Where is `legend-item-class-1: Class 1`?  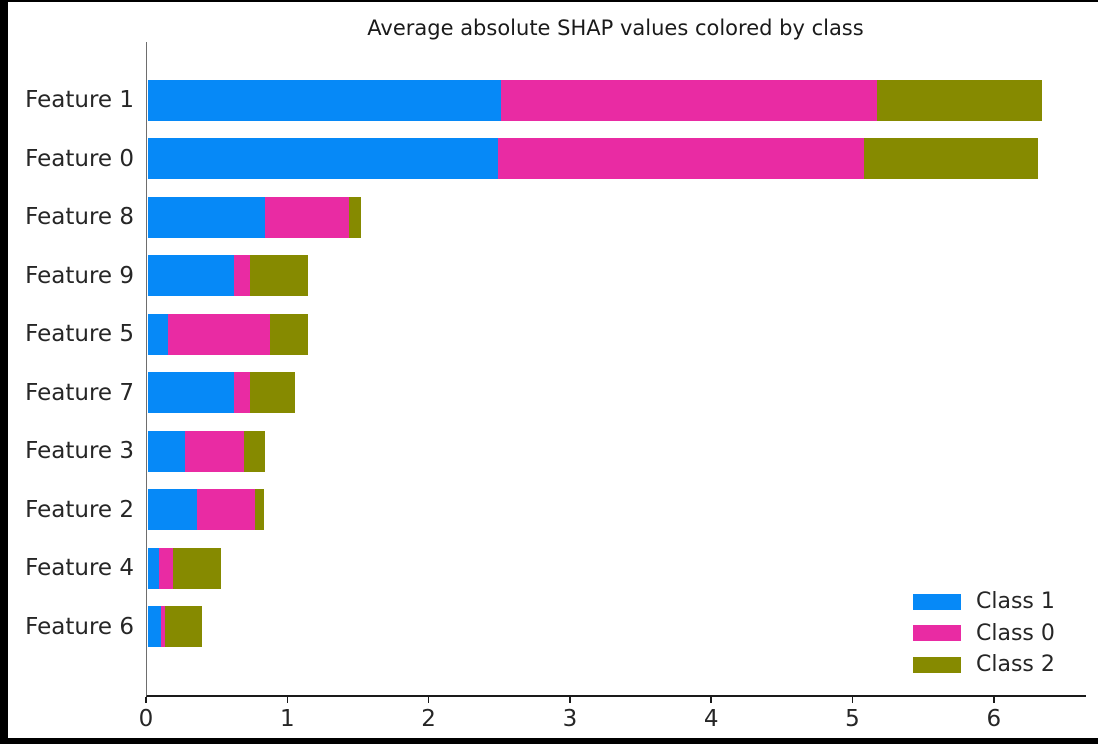 legend-item-class-1: Class 1 is located at coordinates (984, 602).